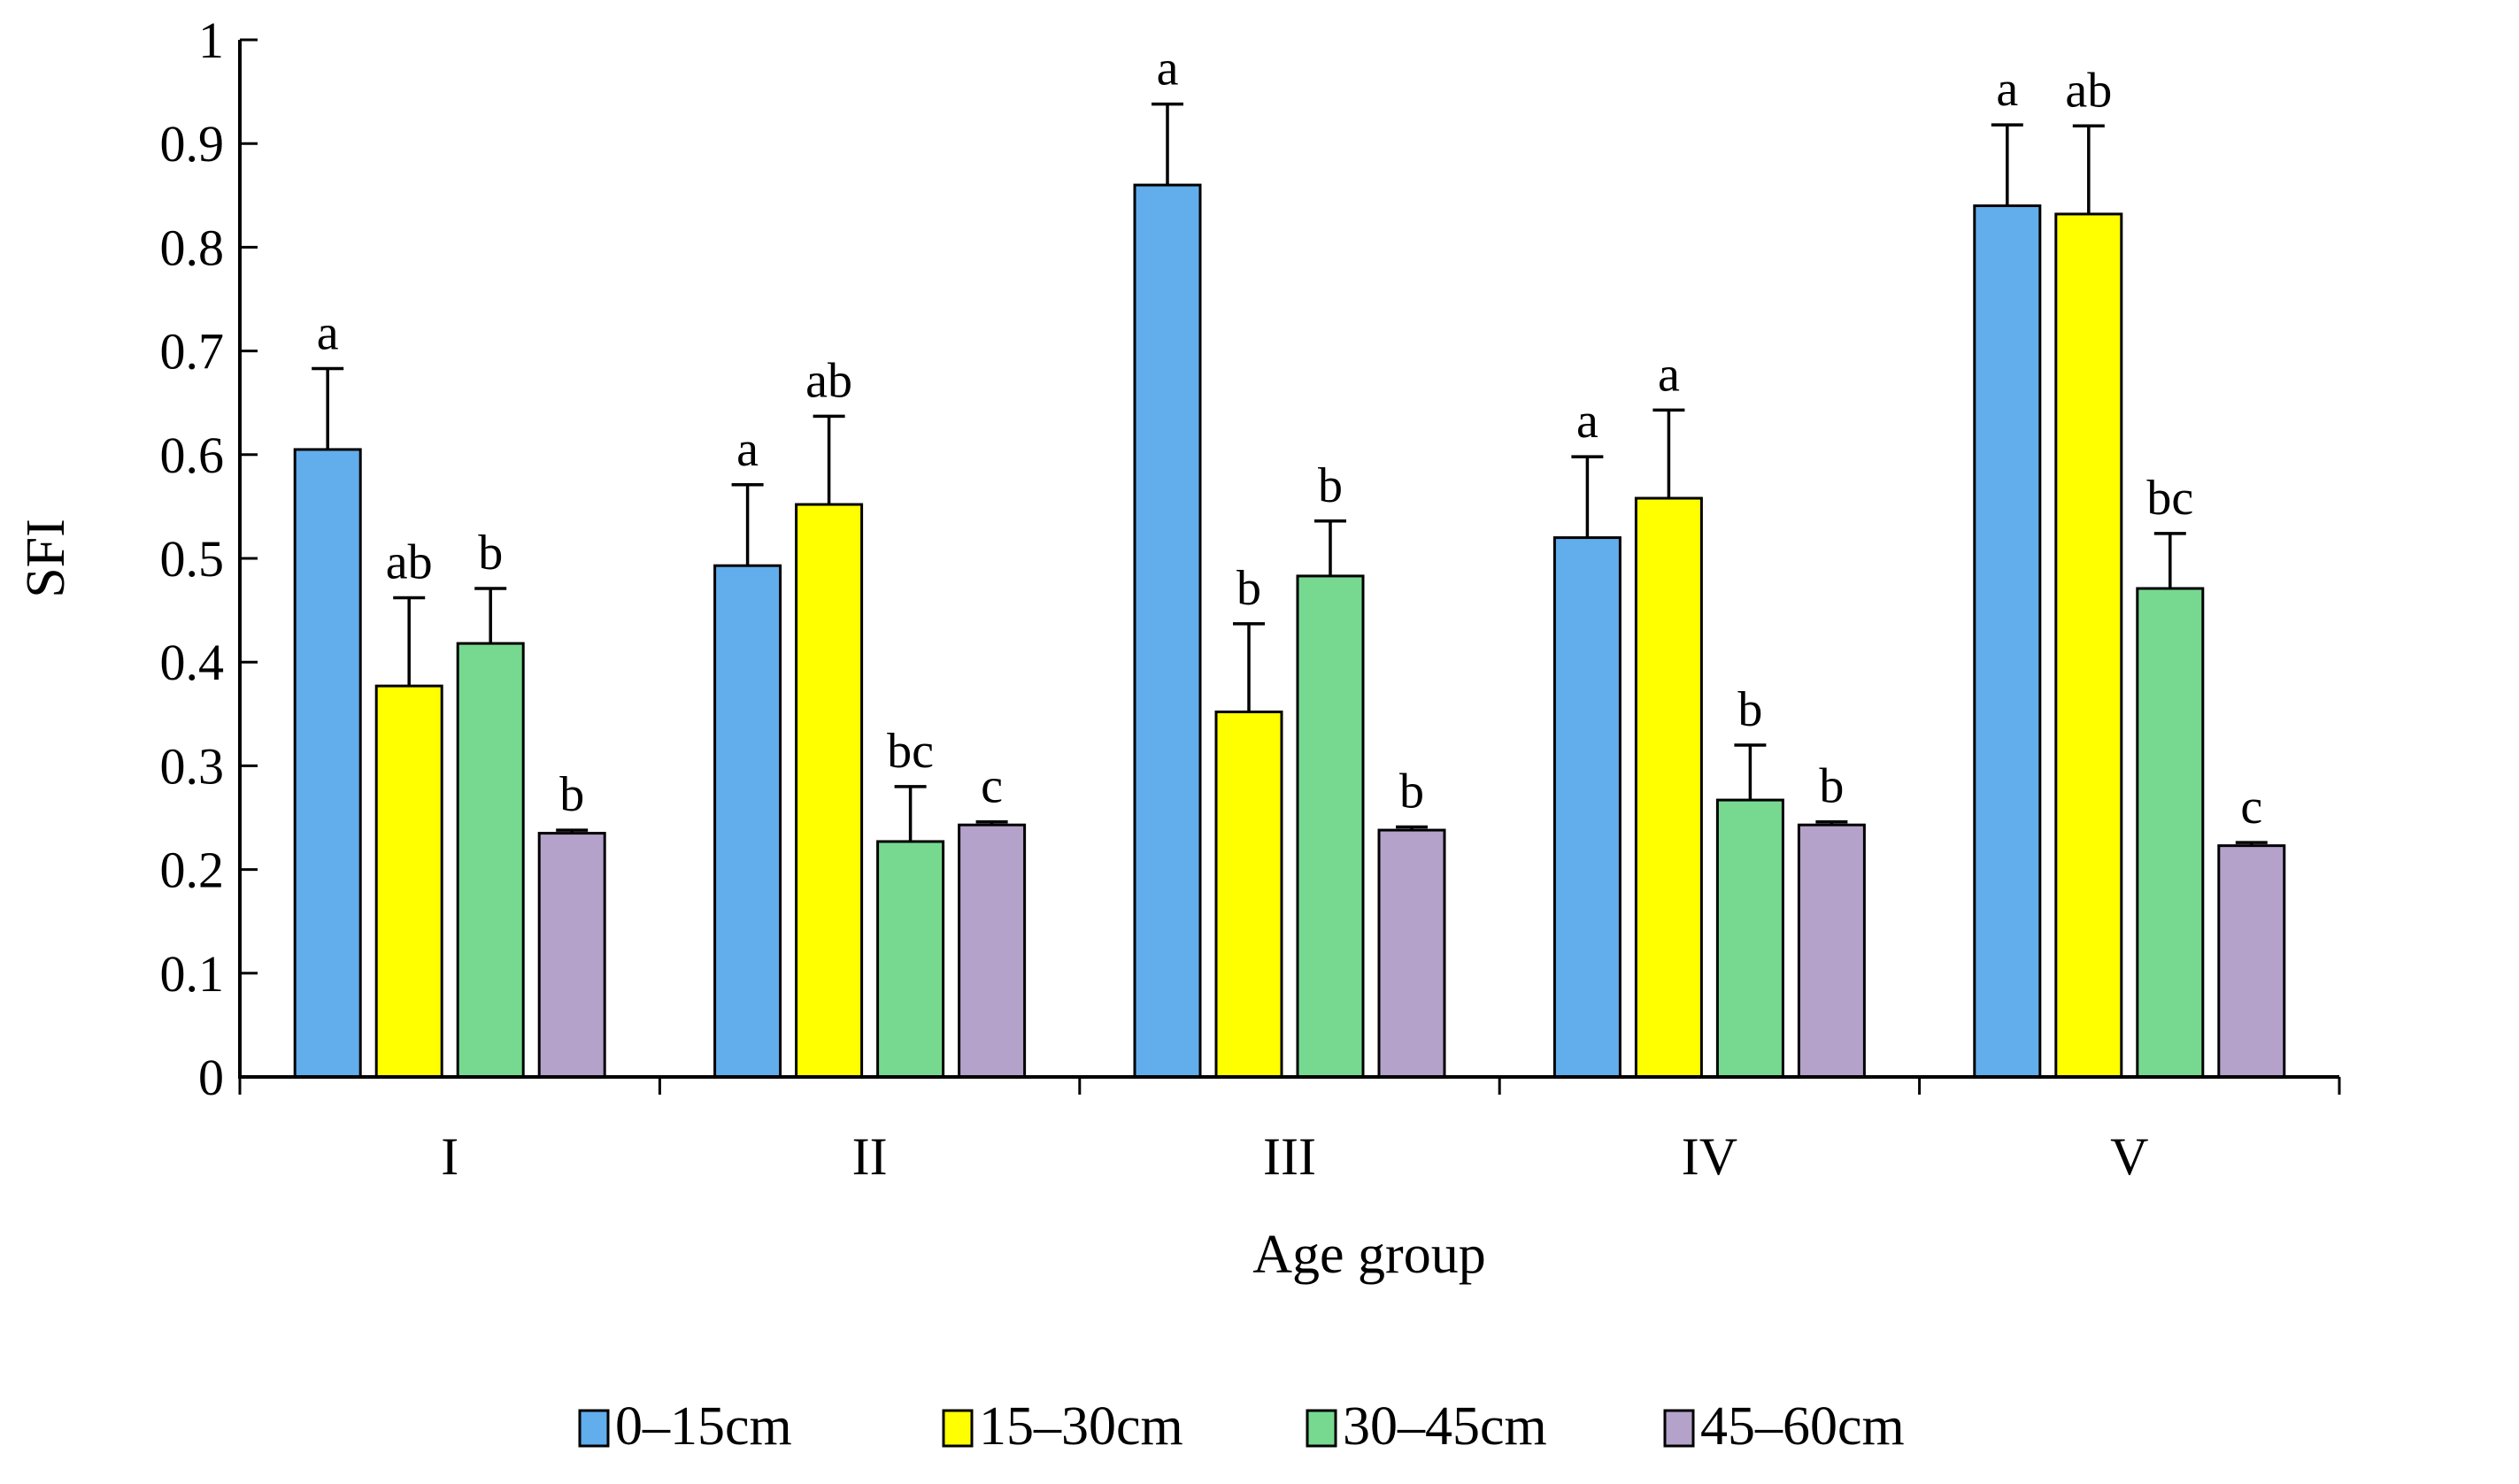 This screenshot has width=2519, height=1484. What do you see at coordinates (193, 974) in the screenshot?
I see `y-tick-label: 0.1` at bounding box center [193, 974].